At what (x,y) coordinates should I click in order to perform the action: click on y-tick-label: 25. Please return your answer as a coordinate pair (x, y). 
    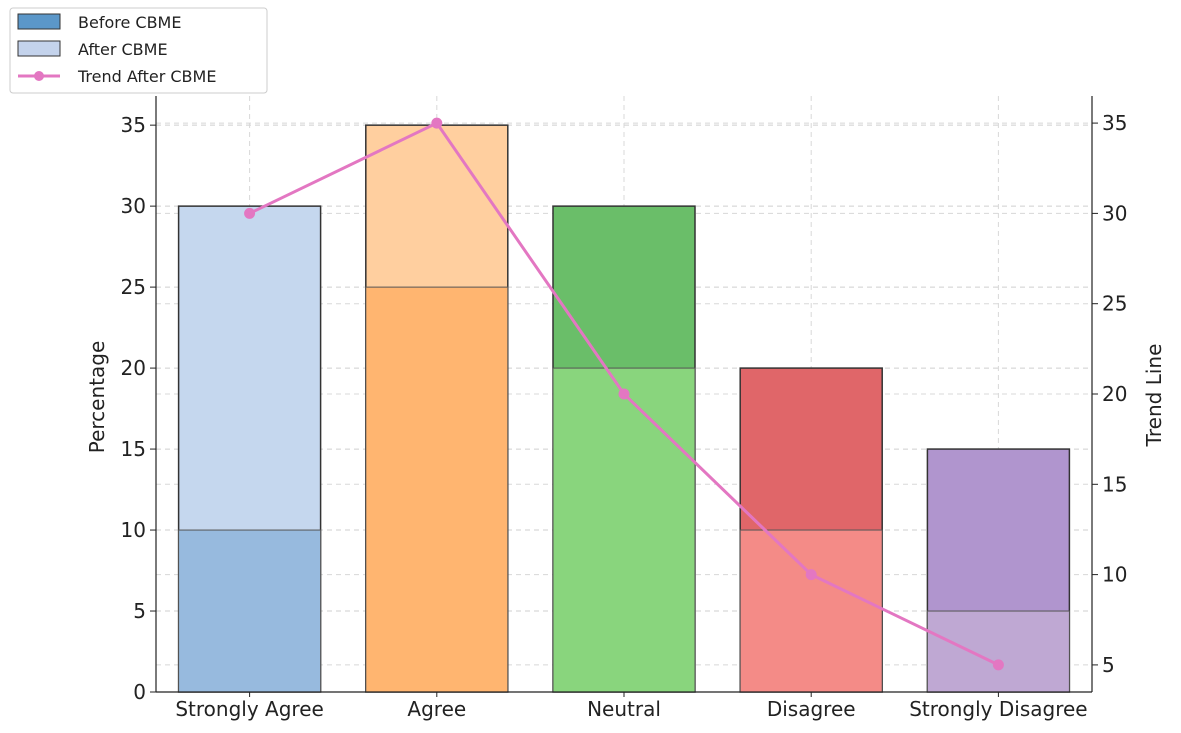
    Looking at the image, I should click on (133, 287).